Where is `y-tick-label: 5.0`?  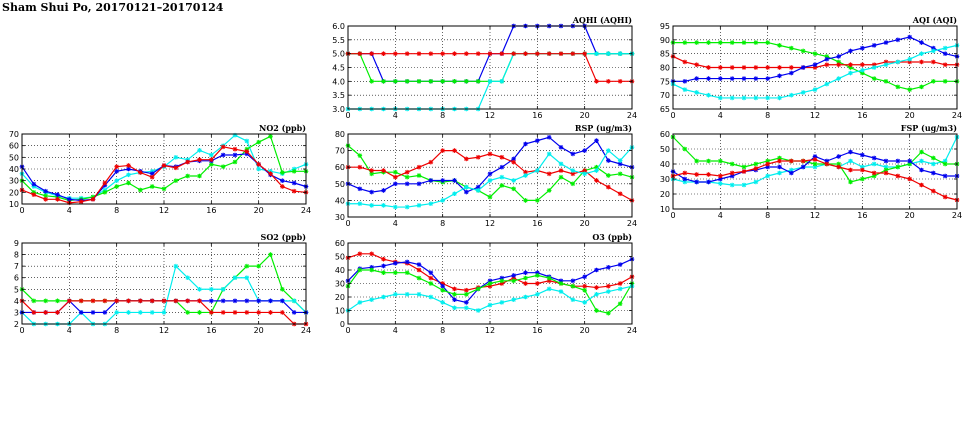
y-tick-label: 5.0 is located at coordinates (338, 54).